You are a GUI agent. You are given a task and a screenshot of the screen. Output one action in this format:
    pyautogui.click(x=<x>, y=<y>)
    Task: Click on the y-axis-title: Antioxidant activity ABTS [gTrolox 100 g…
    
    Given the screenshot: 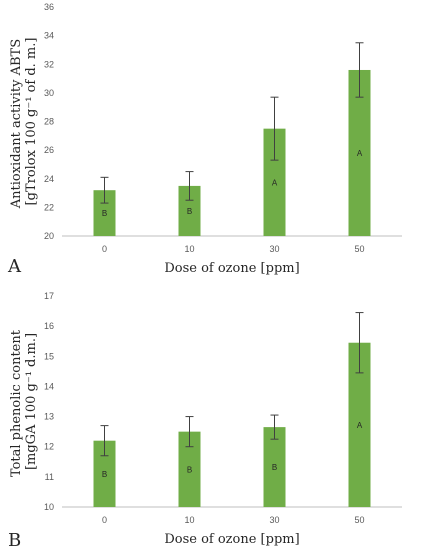 What is the action you would take?
    pyautogui.click(x=24, y=122)
    